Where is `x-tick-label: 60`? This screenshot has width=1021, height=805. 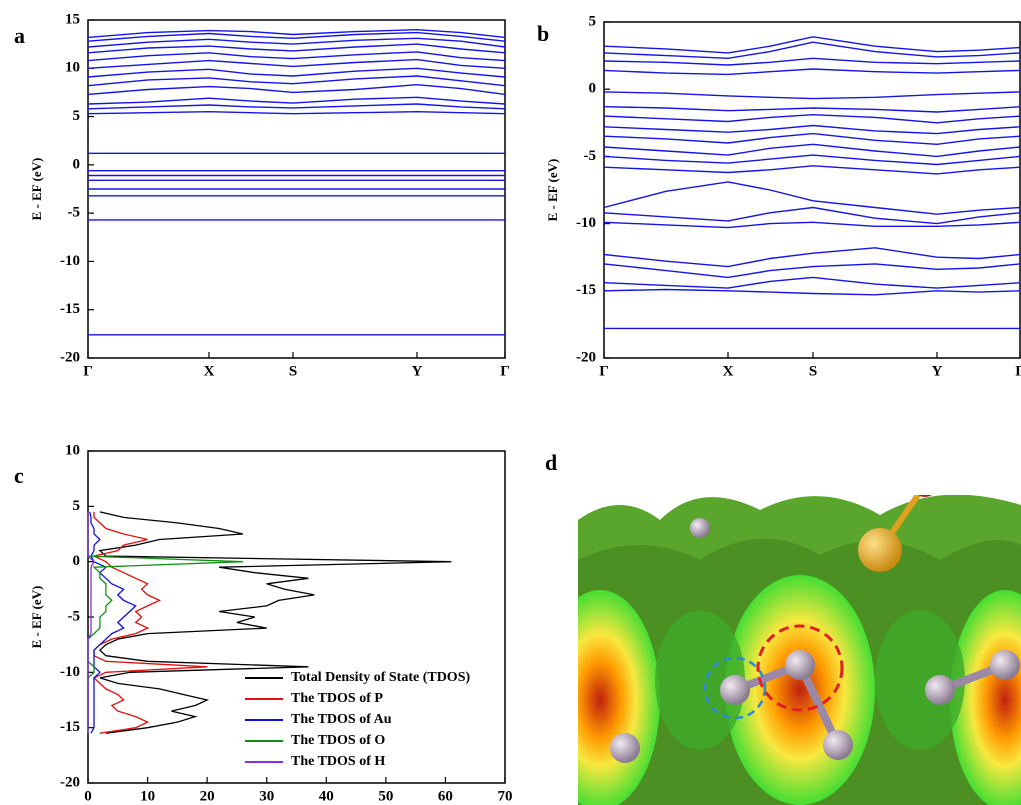
x-tick-label: 60 is located at coordinates (445, 796).